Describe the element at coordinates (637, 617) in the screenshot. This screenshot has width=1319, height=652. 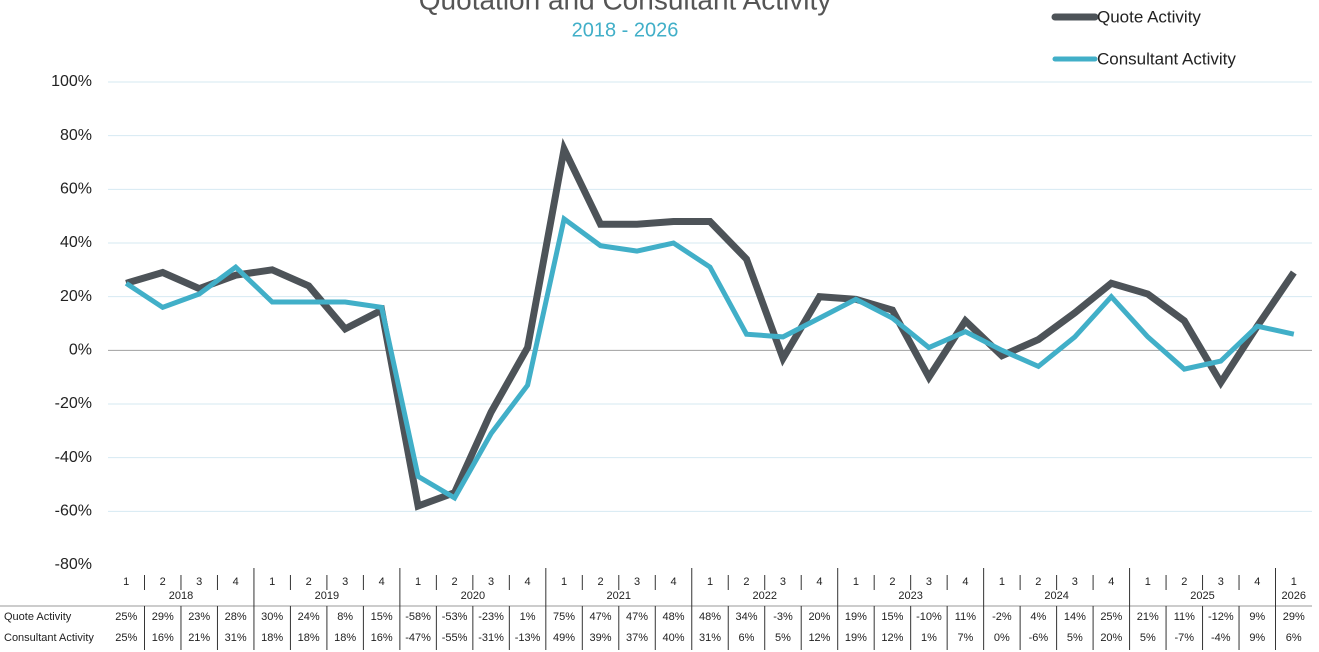
I see `data-label: 47%` at that location.